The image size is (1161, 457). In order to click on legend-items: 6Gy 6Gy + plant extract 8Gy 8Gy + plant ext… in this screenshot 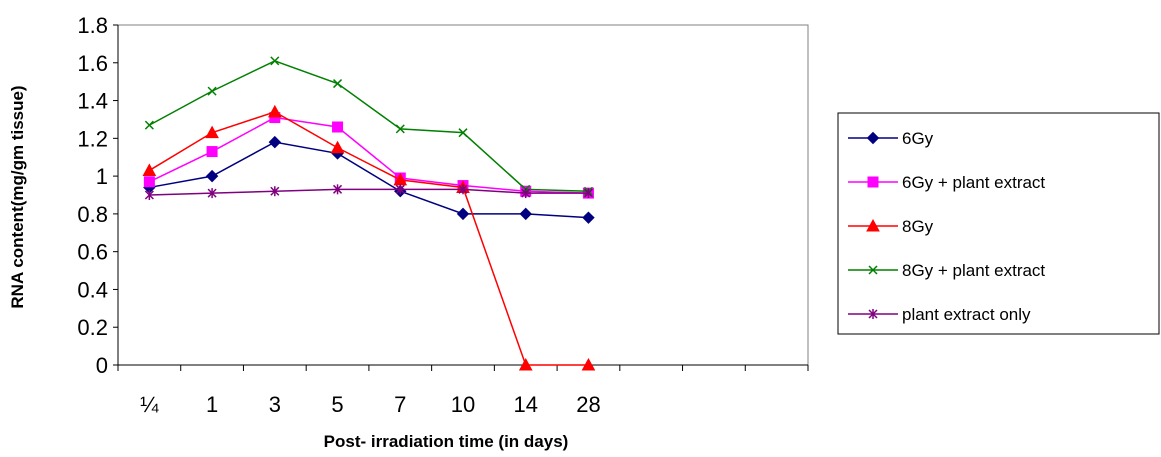, I will do `click(946, 226)`.